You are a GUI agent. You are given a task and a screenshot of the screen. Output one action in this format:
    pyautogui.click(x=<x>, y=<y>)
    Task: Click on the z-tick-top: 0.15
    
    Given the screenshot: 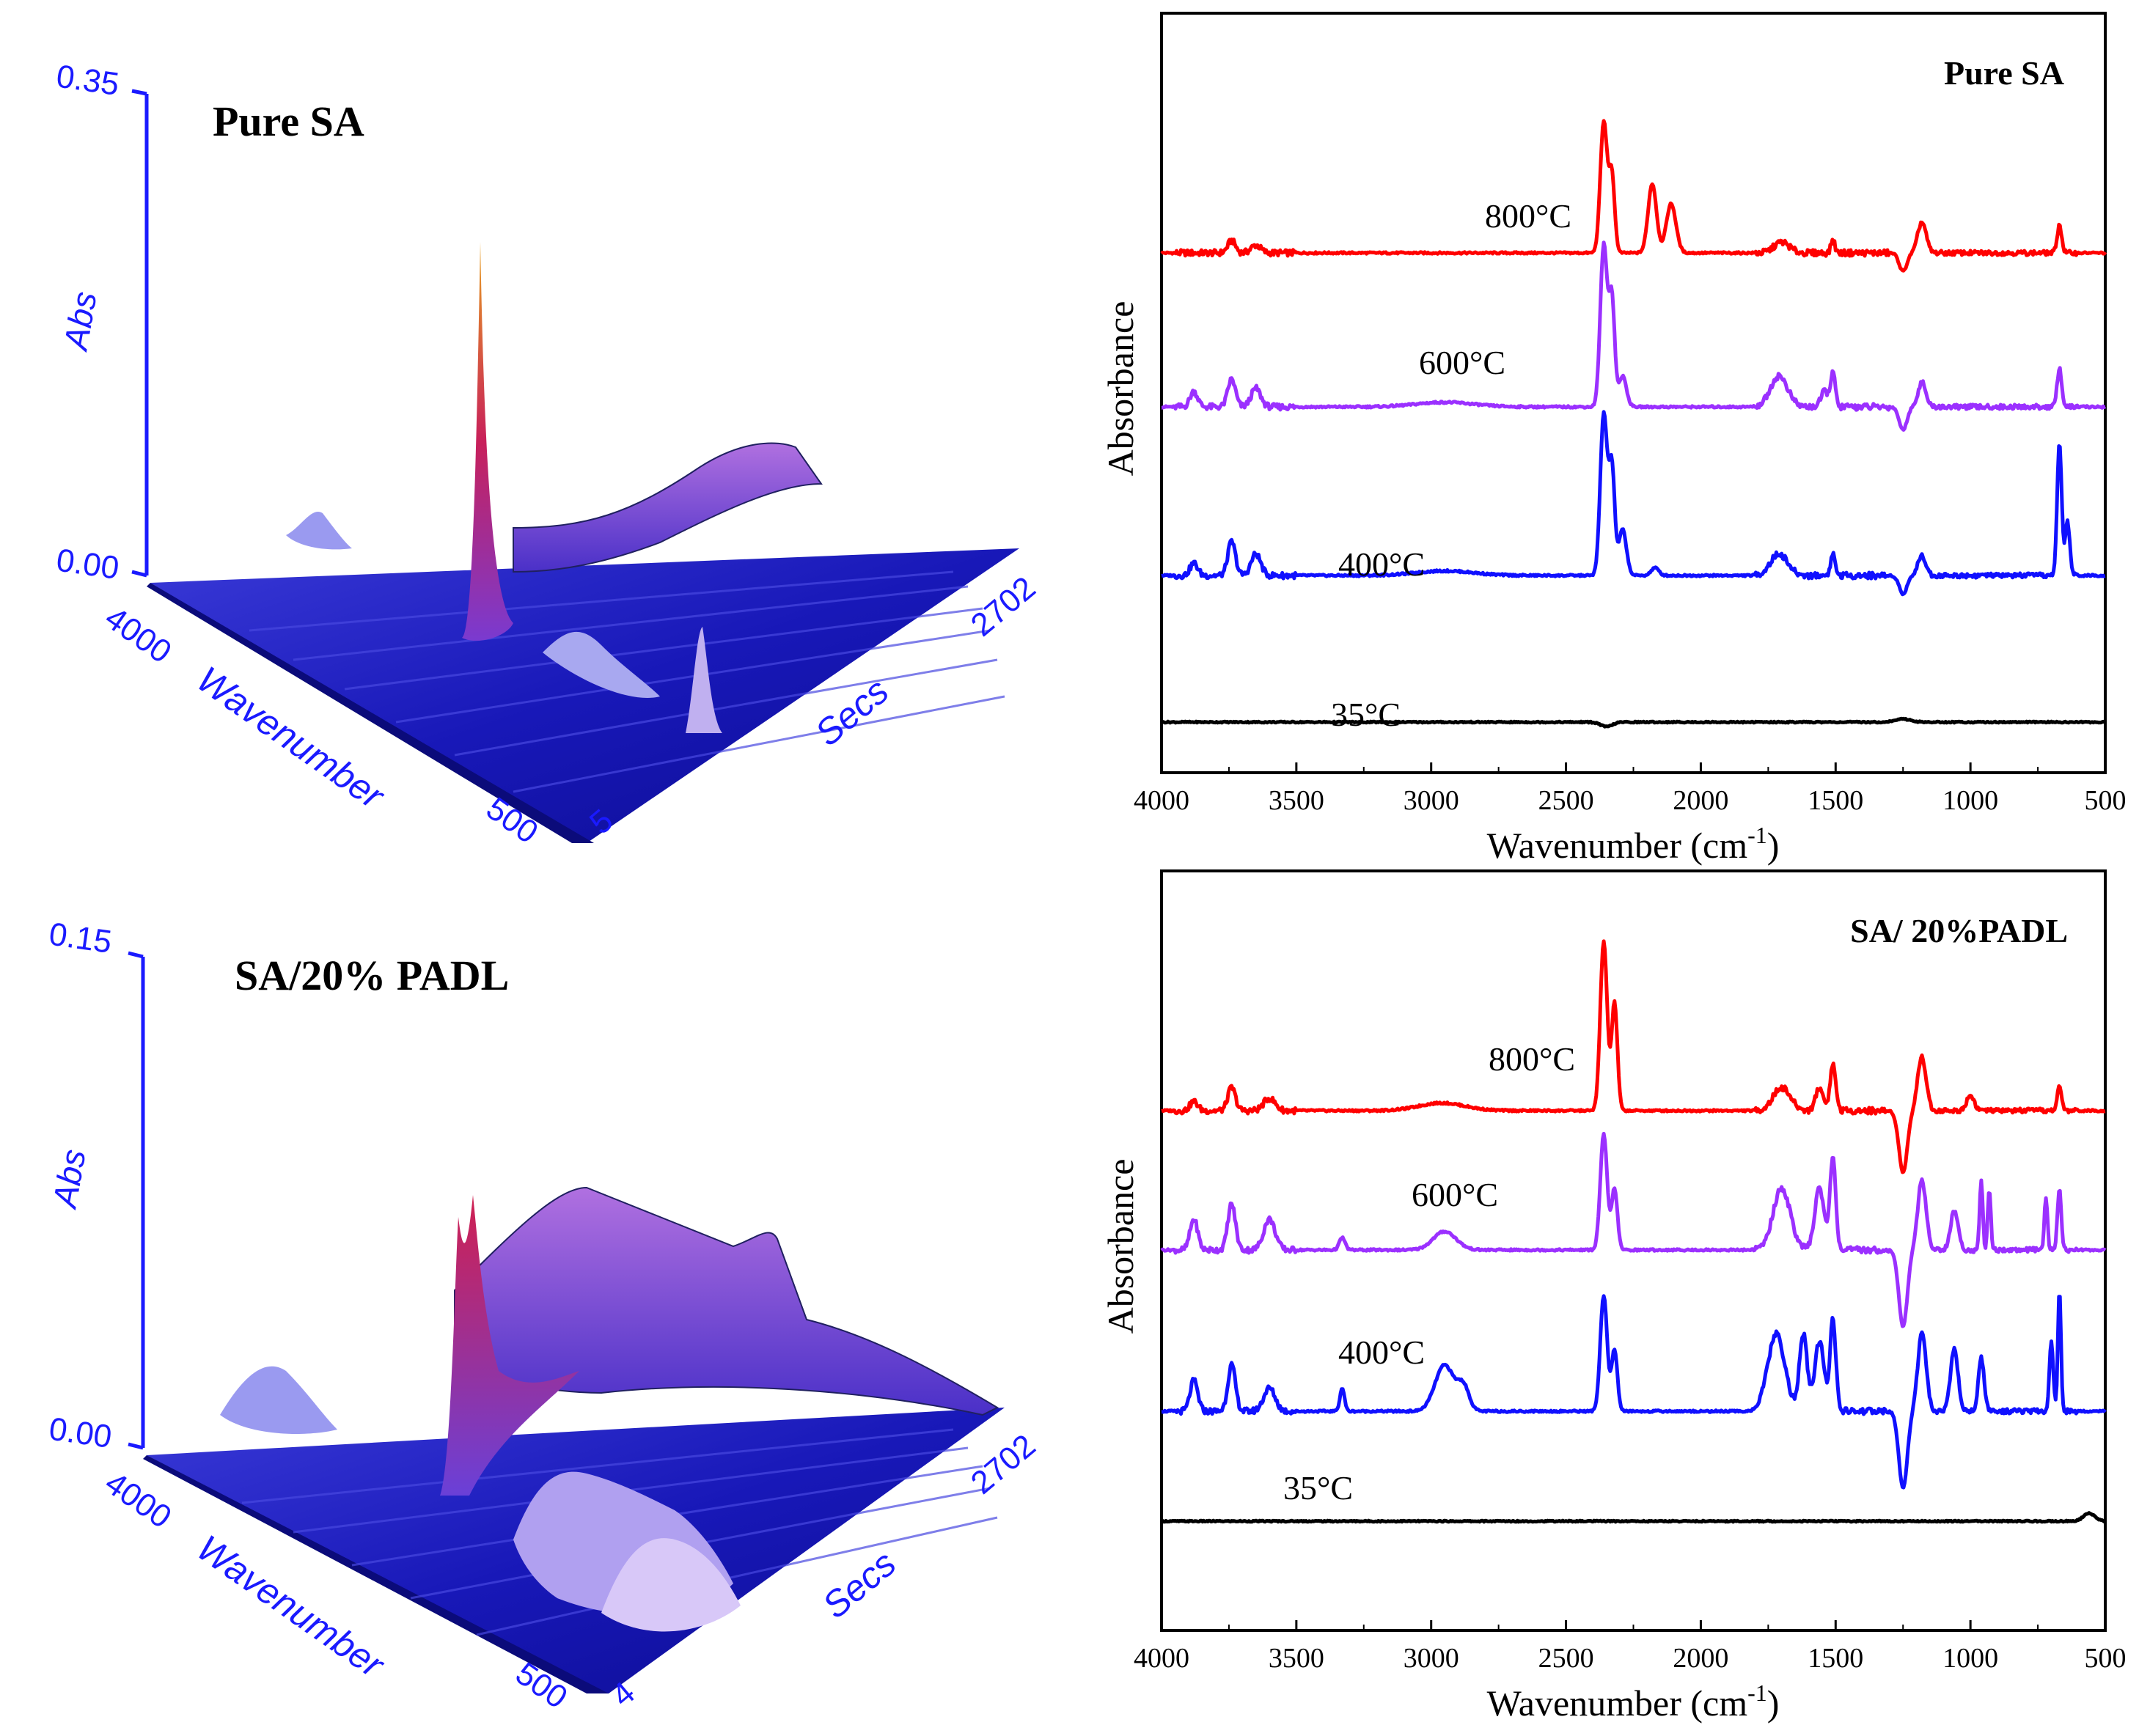 What is the action you would take?
    pyautogui.click(x=80, y=938)
    